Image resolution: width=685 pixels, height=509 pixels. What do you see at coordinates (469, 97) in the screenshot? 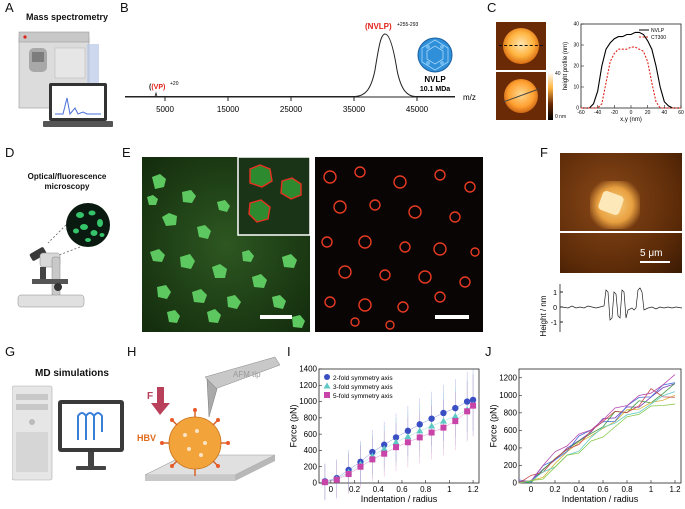
I see `spectrum-xlabel: m/z` at bounding box center [469, 97].